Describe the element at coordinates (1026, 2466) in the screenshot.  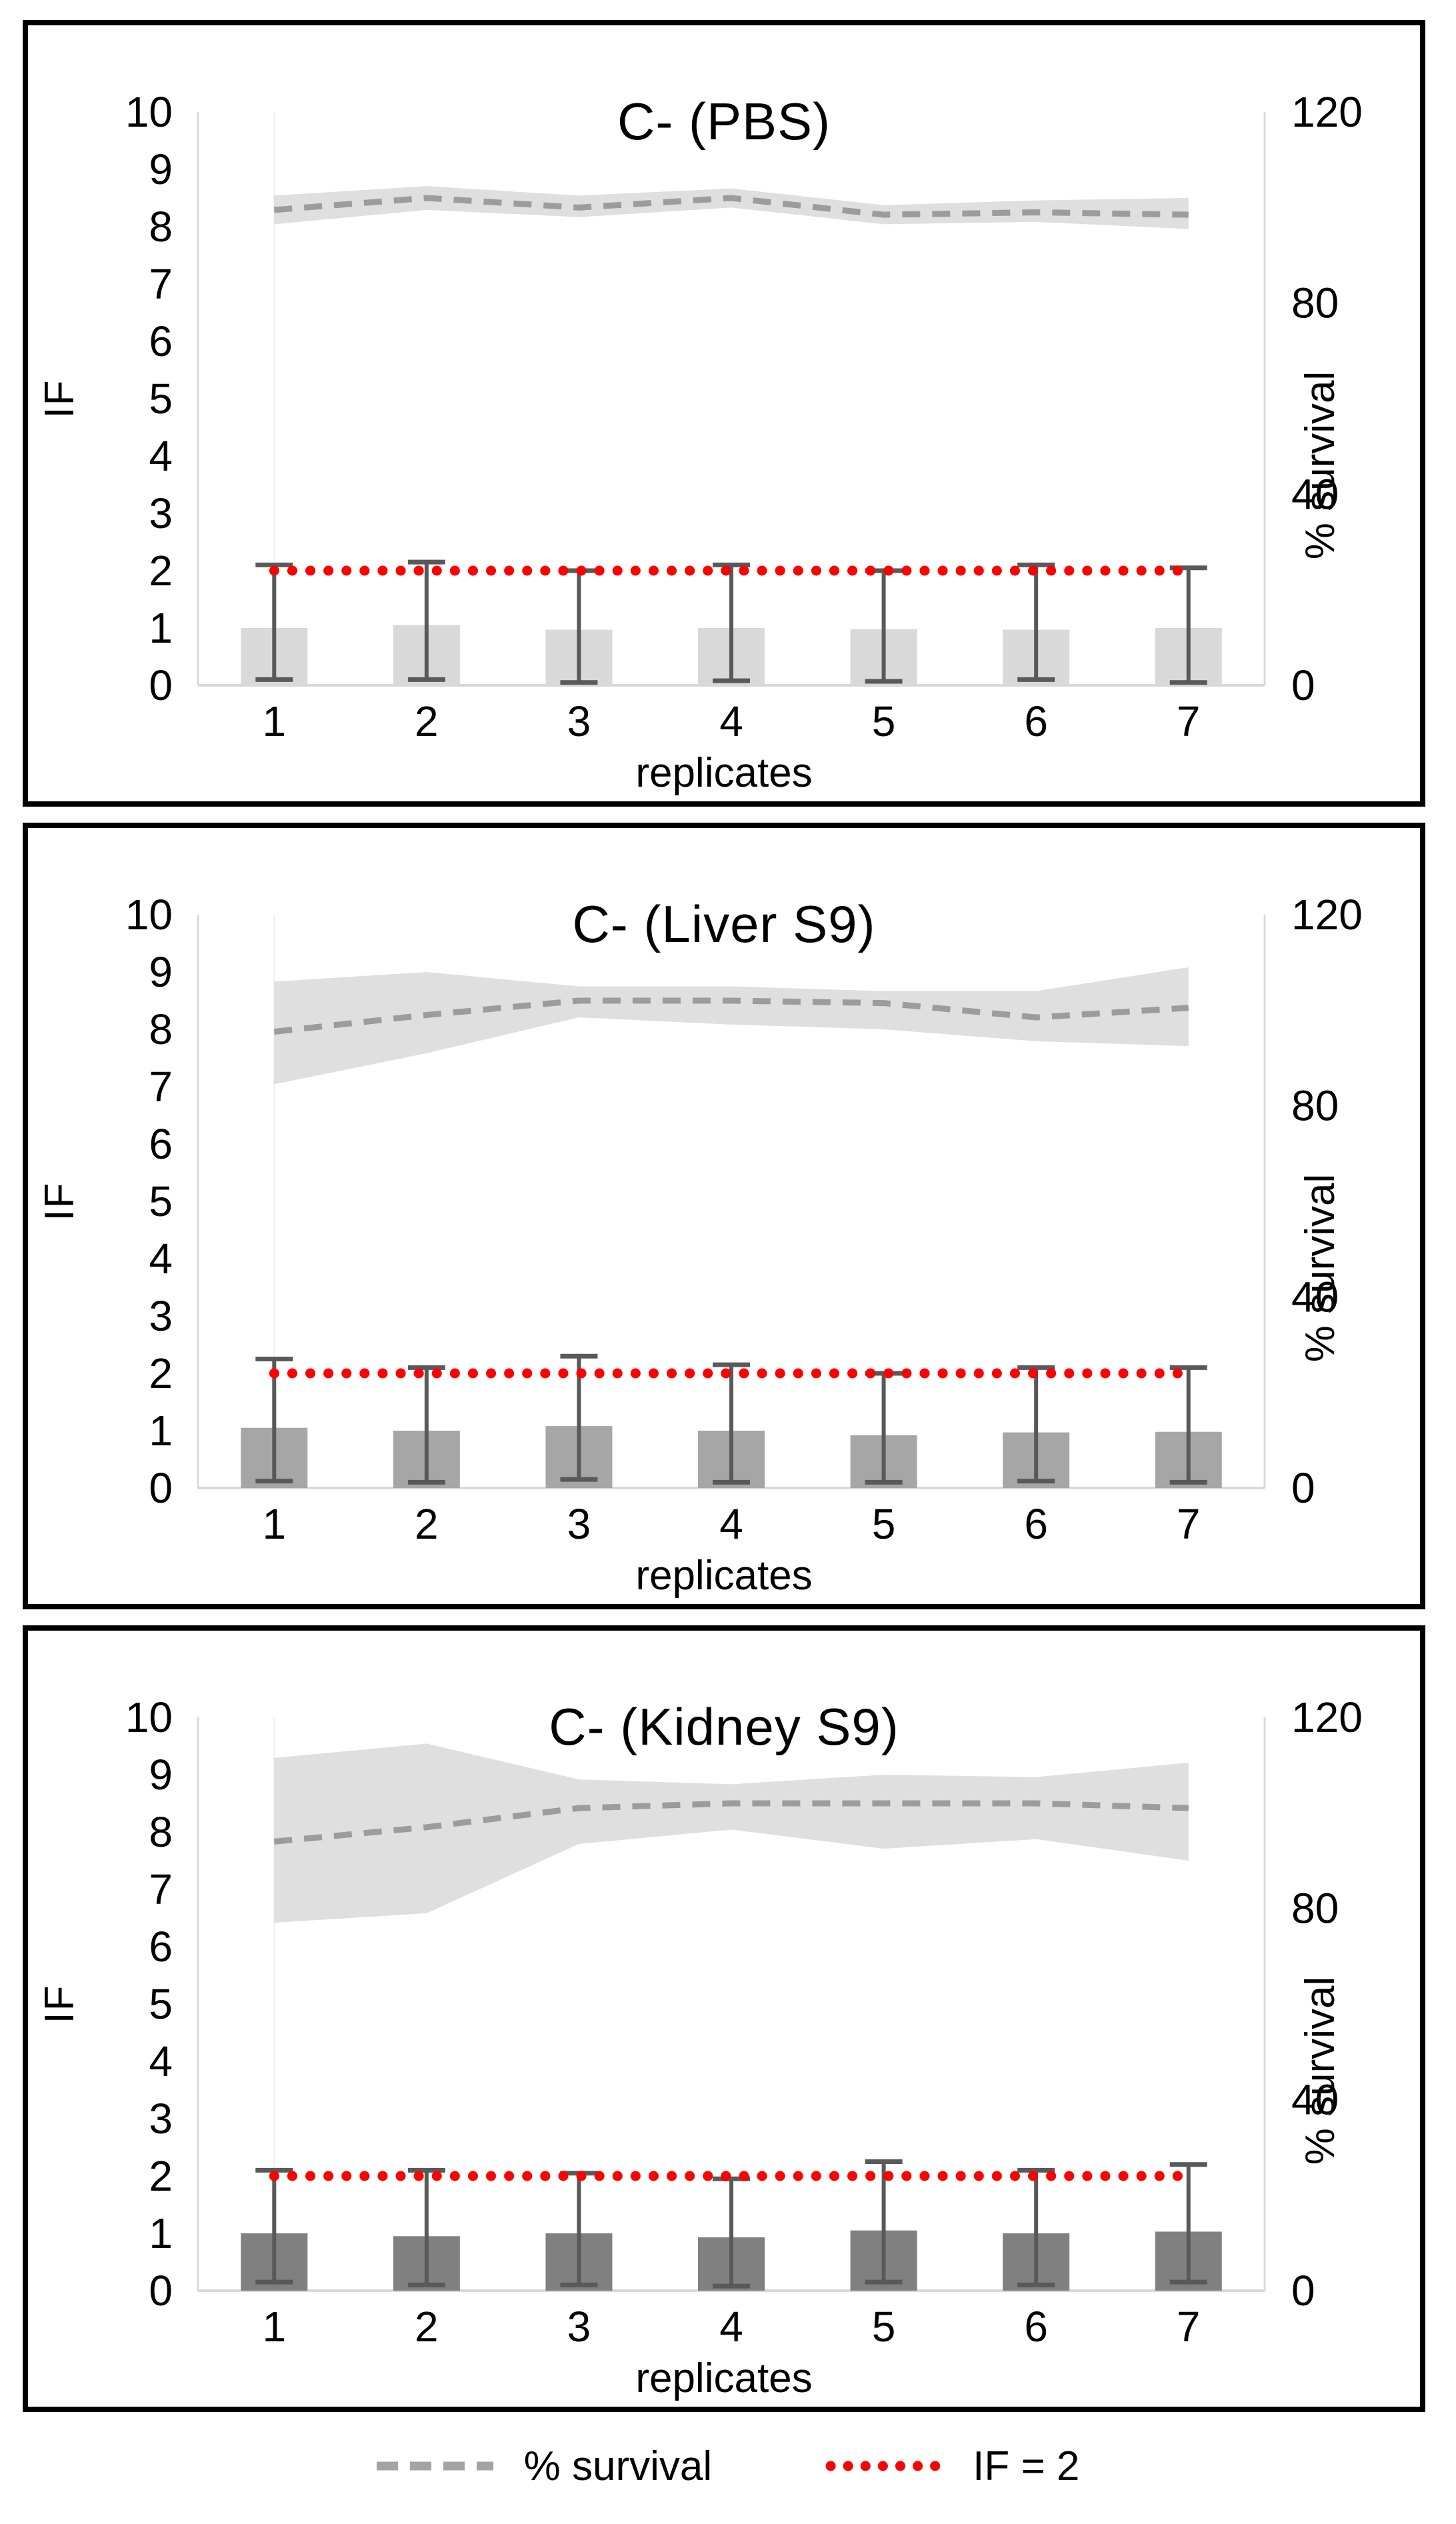
I see `legend-label-if-threshold: IF = 2` at that location.